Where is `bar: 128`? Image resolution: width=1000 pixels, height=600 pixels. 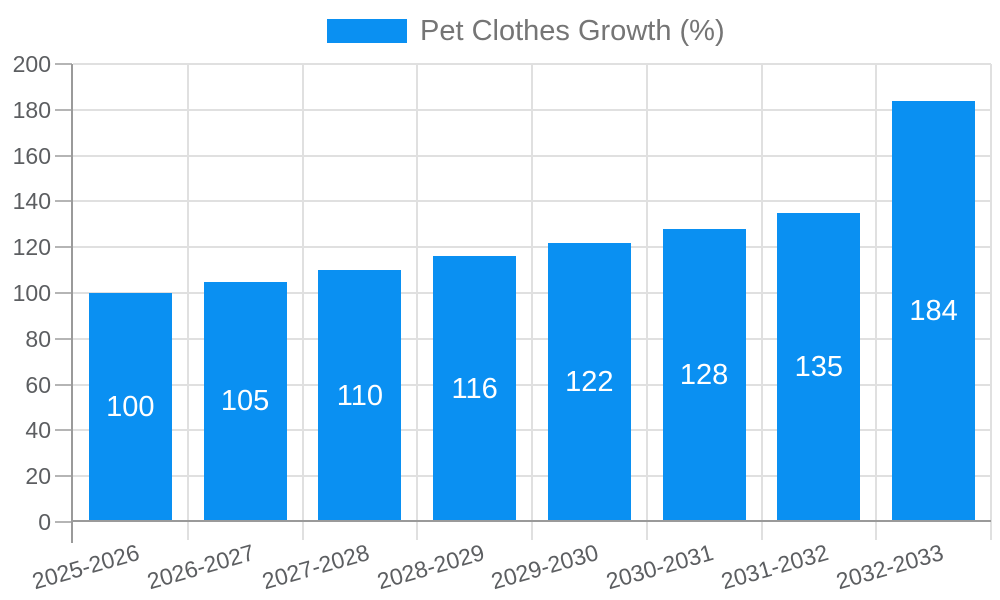 bar: 128 is located at coordinates (704, 375).